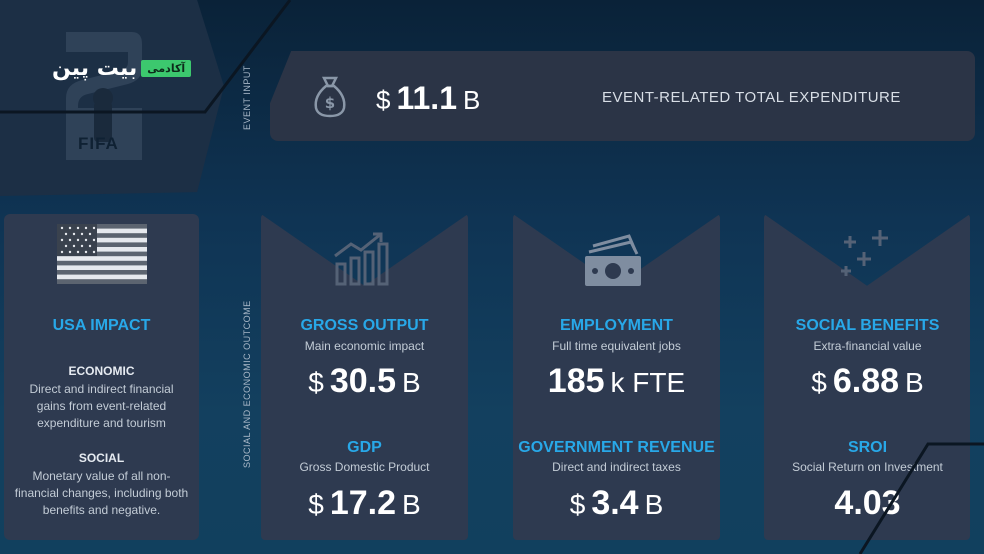  I want to click on employment-title: EMPLOYMENT, so click(616, 325).